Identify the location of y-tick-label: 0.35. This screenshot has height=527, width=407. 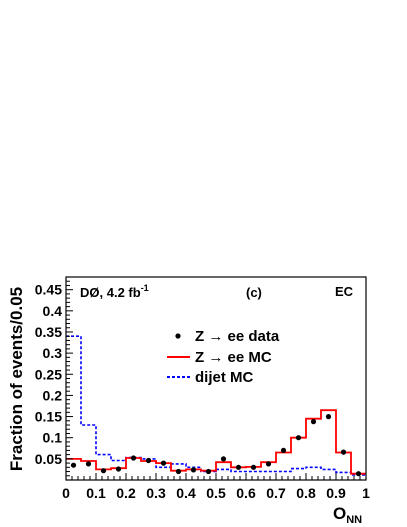
(48, 332).